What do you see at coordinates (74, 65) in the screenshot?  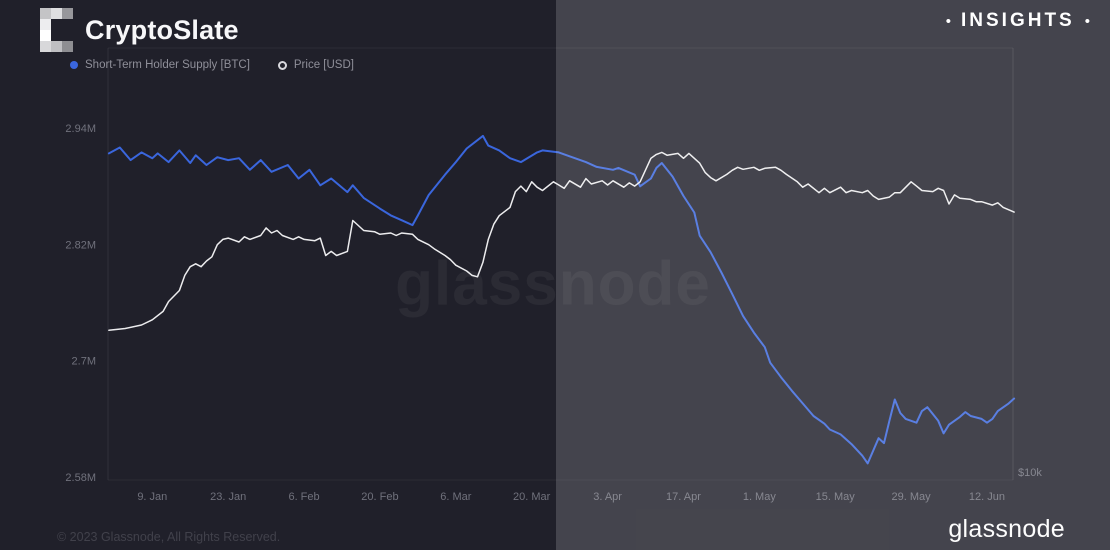 I see `legend-marker-supply-icon` at bounding box center [74, 65].